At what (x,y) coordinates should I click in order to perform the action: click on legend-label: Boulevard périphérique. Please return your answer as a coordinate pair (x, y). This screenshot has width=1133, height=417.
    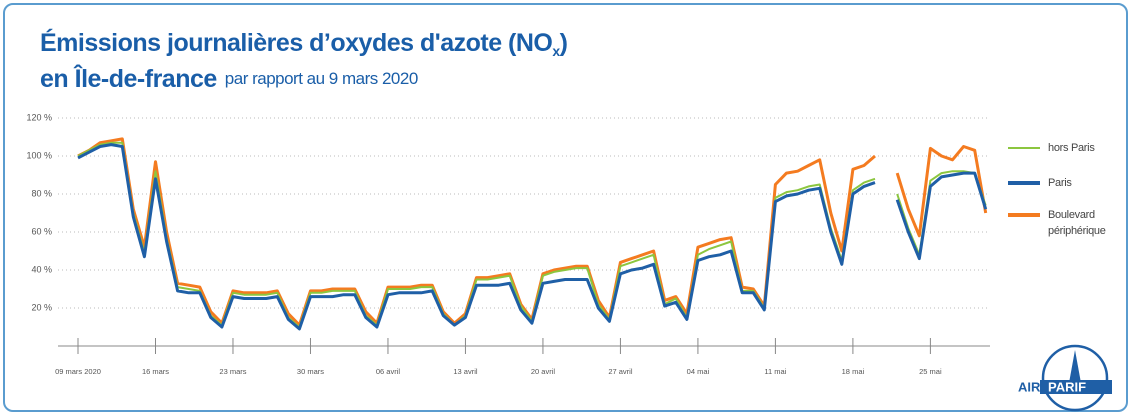
    Looking at the image, I should click on (1077, 223).